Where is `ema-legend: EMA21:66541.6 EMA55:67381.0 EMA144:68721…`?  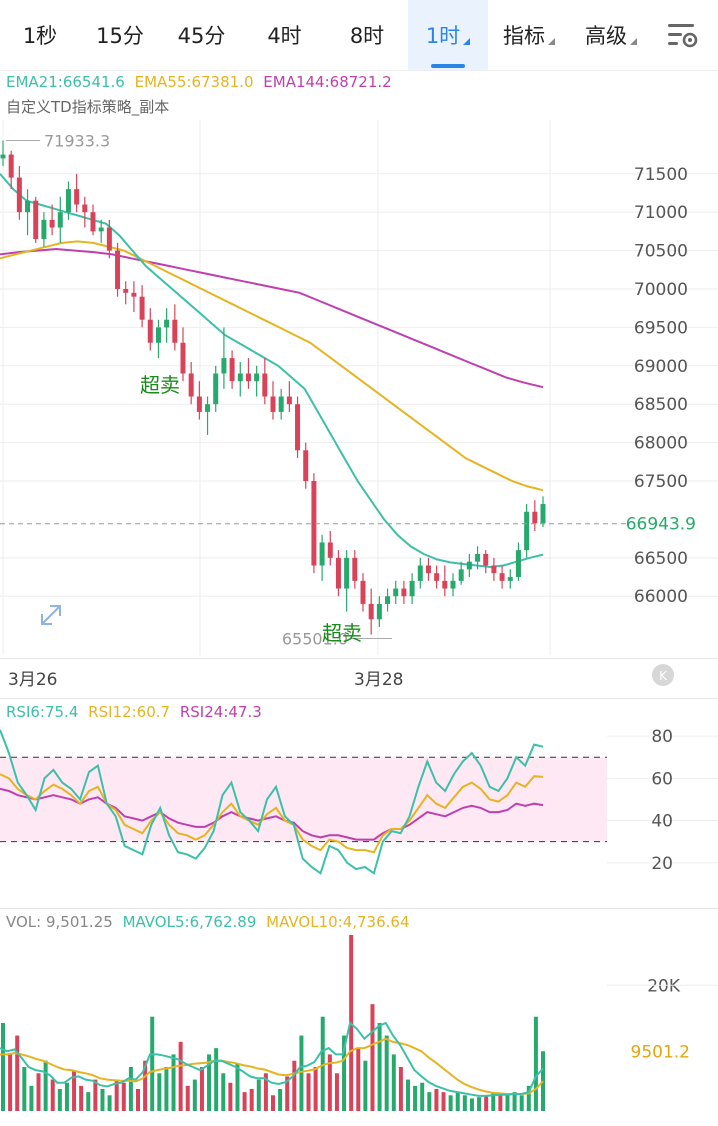
ema-legend: EMA21:66541.6 EMA55:67381.0 EMA144:68721… is located at coordinates (201, 82).